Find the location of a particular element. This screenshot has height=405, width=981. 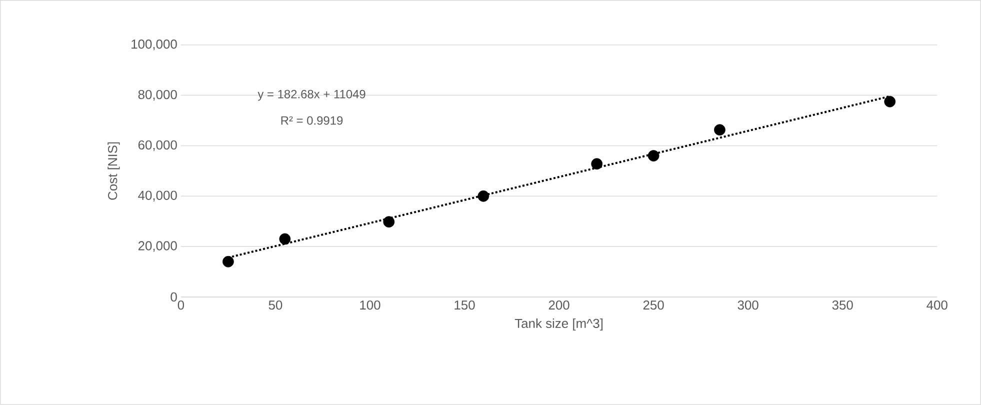

x-tick-label: 50 is located at coordinates (275, 305).